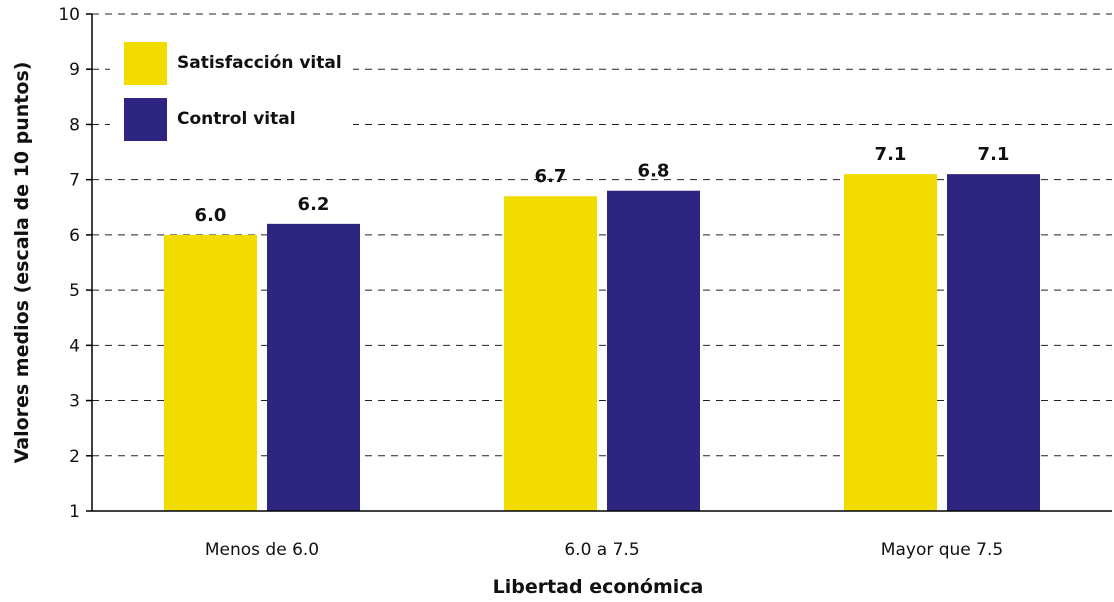  What do you see at coordinates (69, 15) in the screenshot?
I see `y-tick-label: 10` at bounding box center [69, 15].